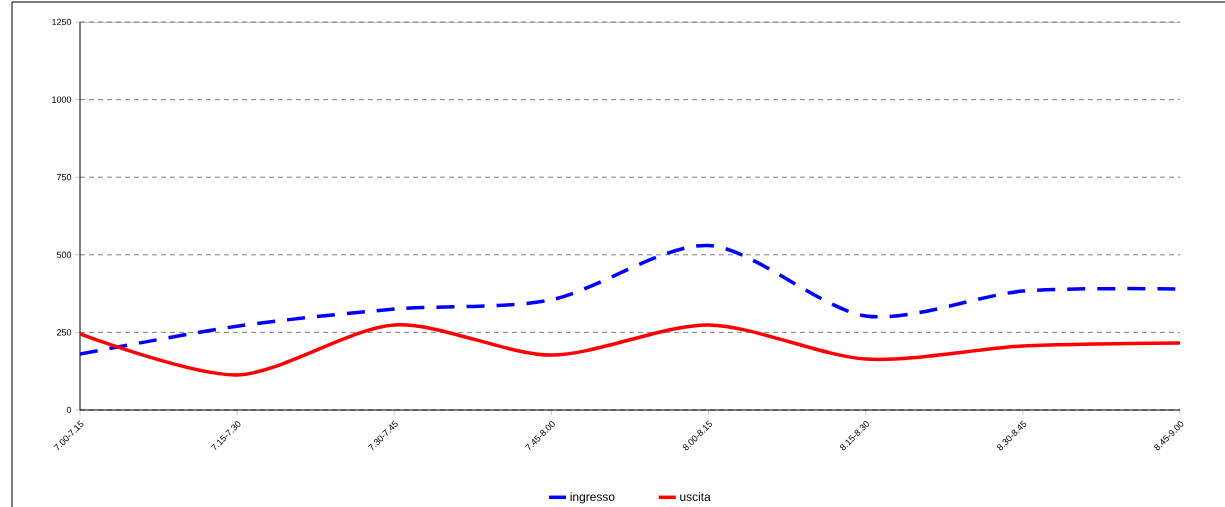  Describe the element at coordinates (64, 332) in the screenshot. I see `y-tick-label: 250` at that location.